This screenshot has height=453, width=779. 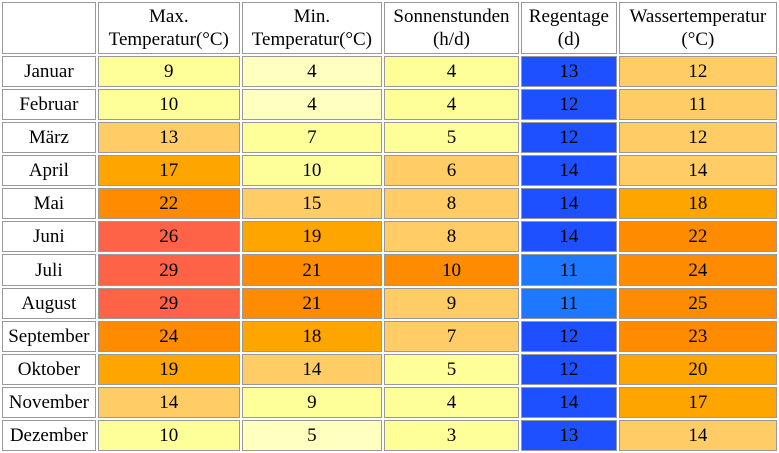 I want to click on cell-sun: 10, so click(x=451, y=270).